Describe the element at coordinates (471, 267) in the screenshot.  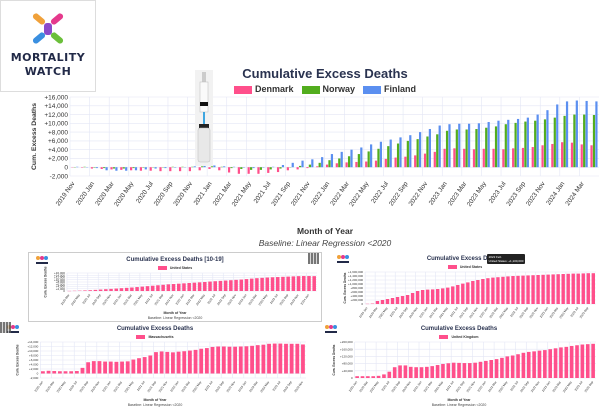
I see `legend-label: United States` at that location.